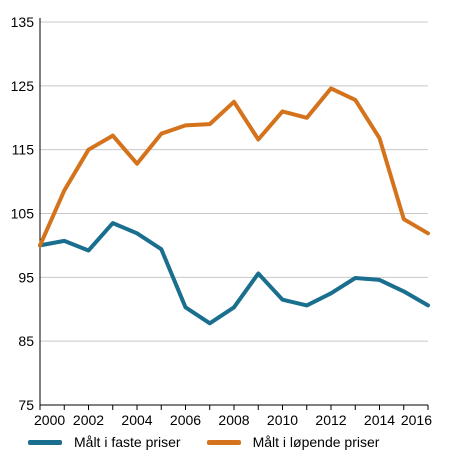 This screenshot has height=471, width=450. What do you see at coordinates (88, 420) in the screenshot?
I see `x-tick-label: 2002` at bounding box center [88, 420].